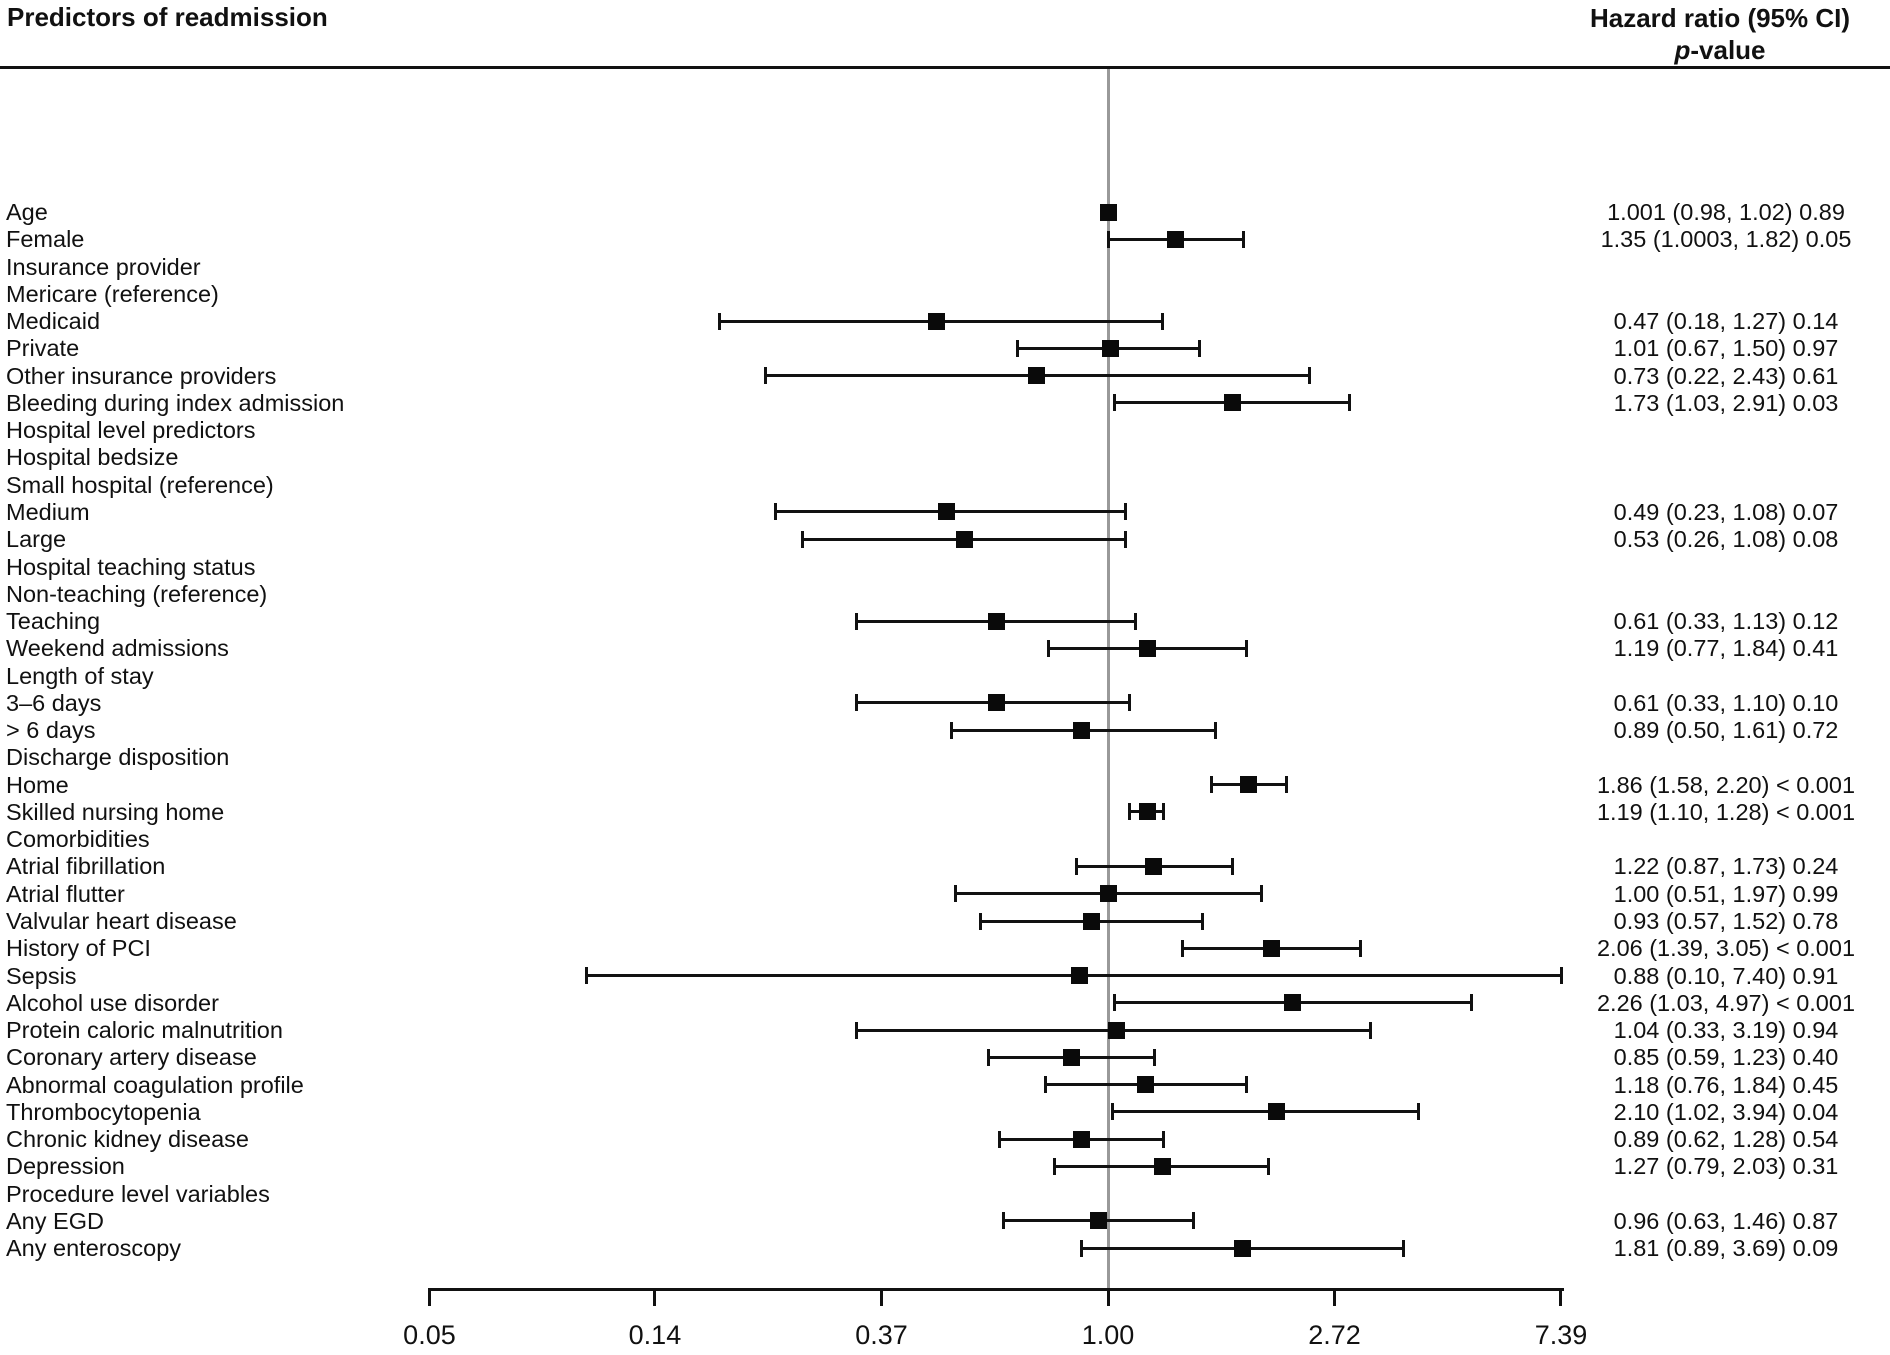  What do you see at coordinates (1726, 375) in the screenshot?
I see `row-value: 0.73 (0.22, 2.43) 0.61` at bounding box center [1726, 375].